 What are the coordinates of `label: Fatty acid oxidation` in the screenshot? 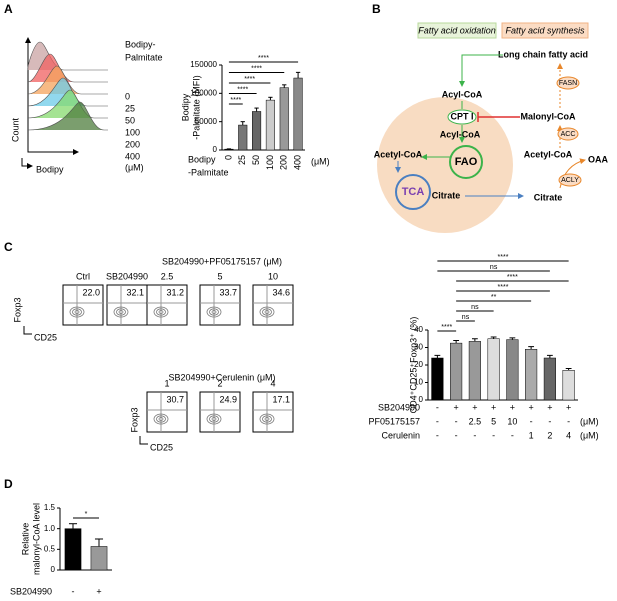 It's located at (457, 30).